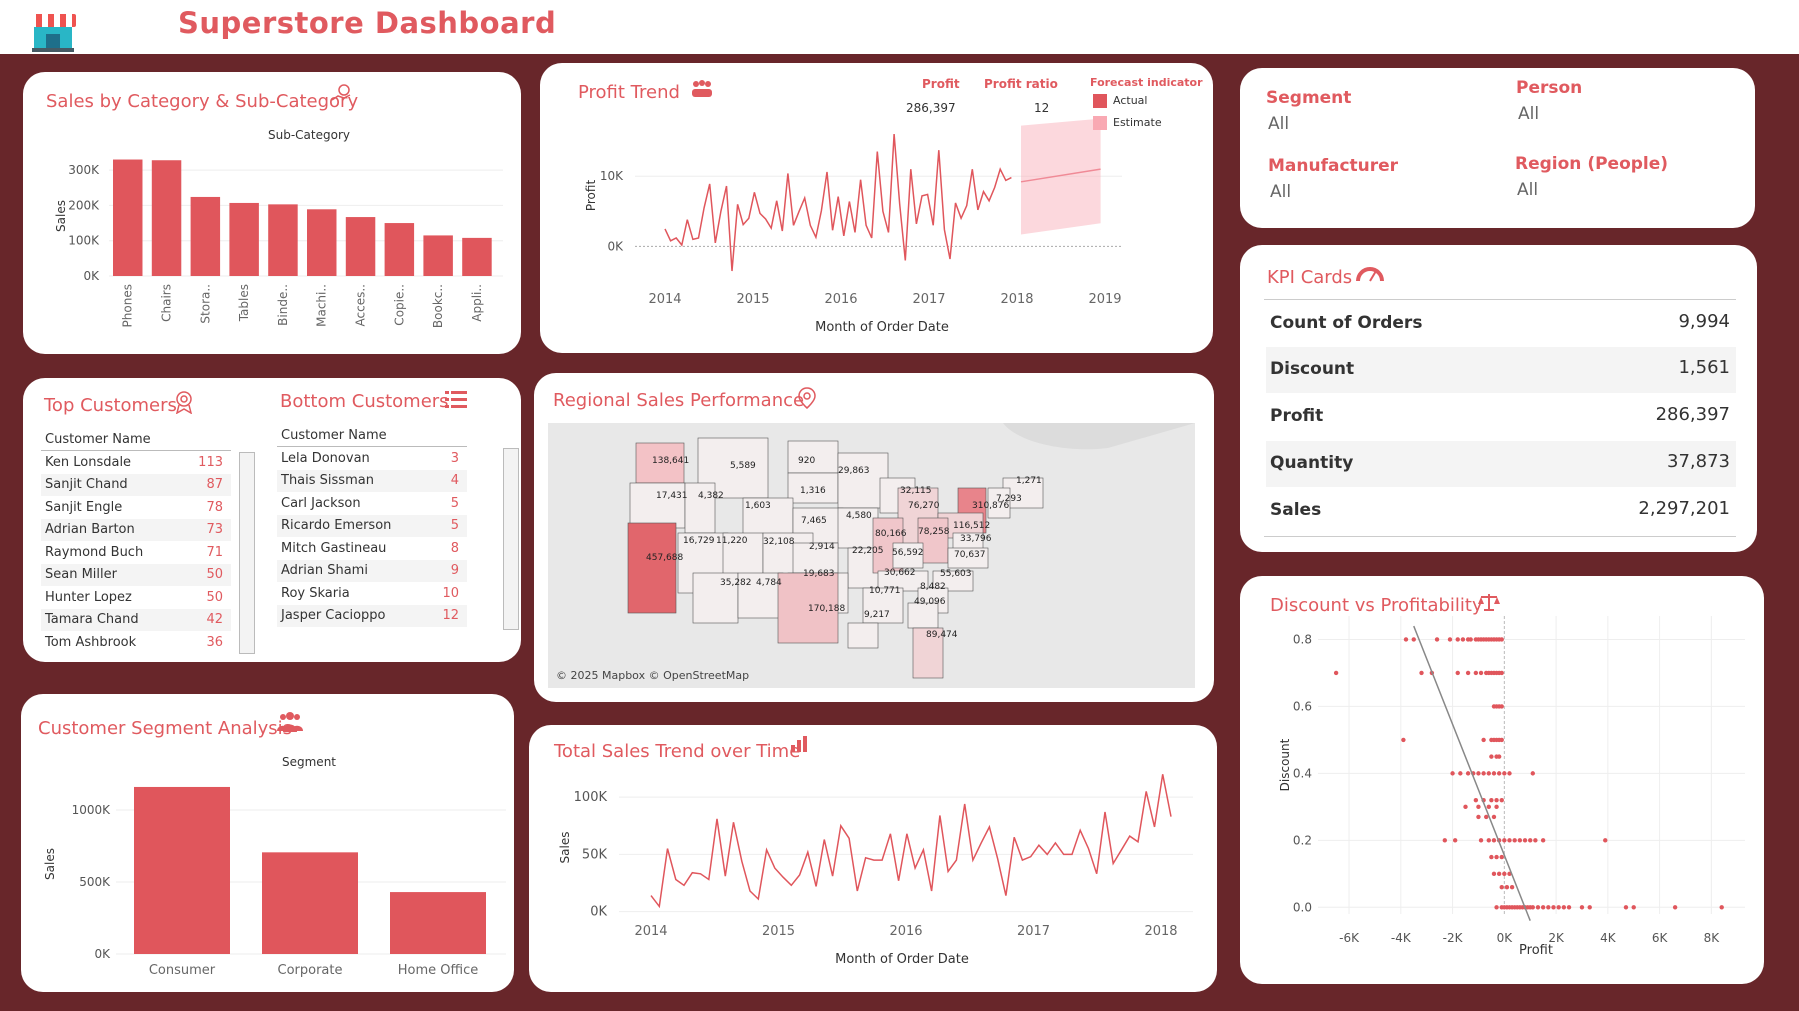 The image size is (1799, 1011). I want to click on customer-name: Hunter Lopez, so click(88, 597).